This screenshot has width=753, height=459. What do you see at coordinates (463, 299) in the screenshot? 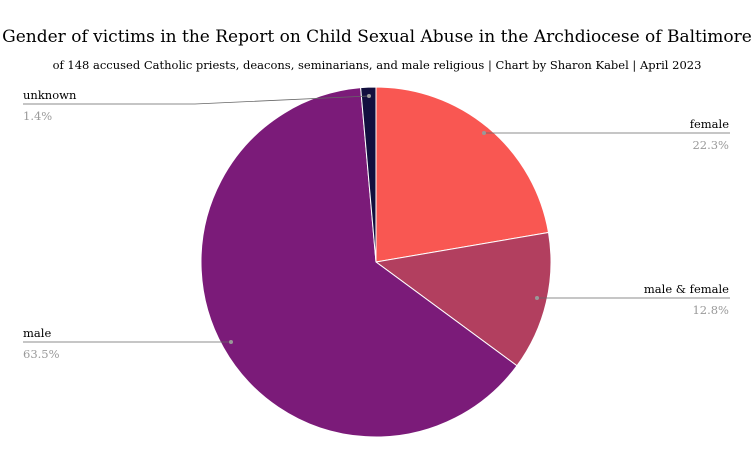
I see `pie-slice-male-female` at bounding box center [463, 299].